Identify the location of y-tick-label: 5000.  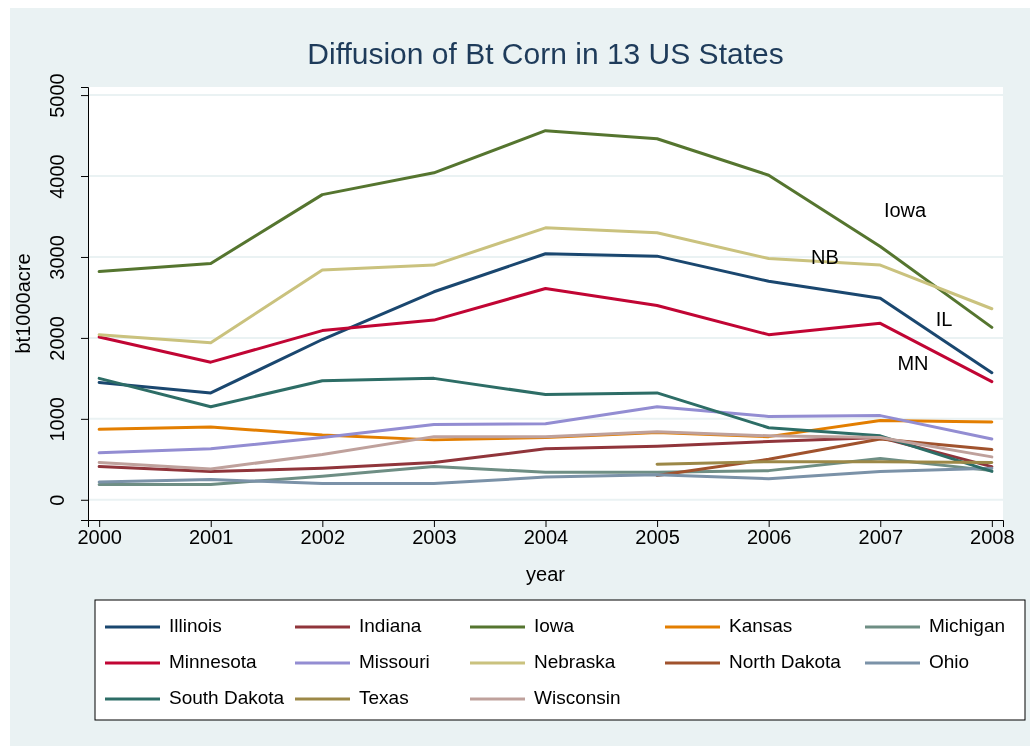
(57, 95).